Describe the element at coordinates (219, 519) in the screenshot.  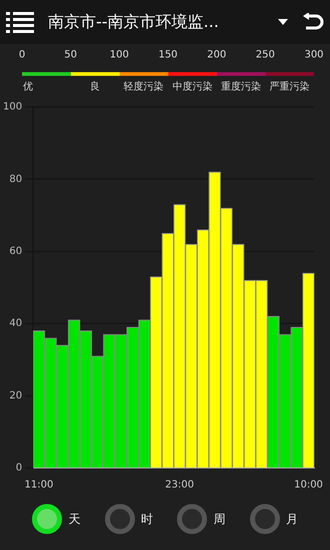
I see `text: 周` at that location.